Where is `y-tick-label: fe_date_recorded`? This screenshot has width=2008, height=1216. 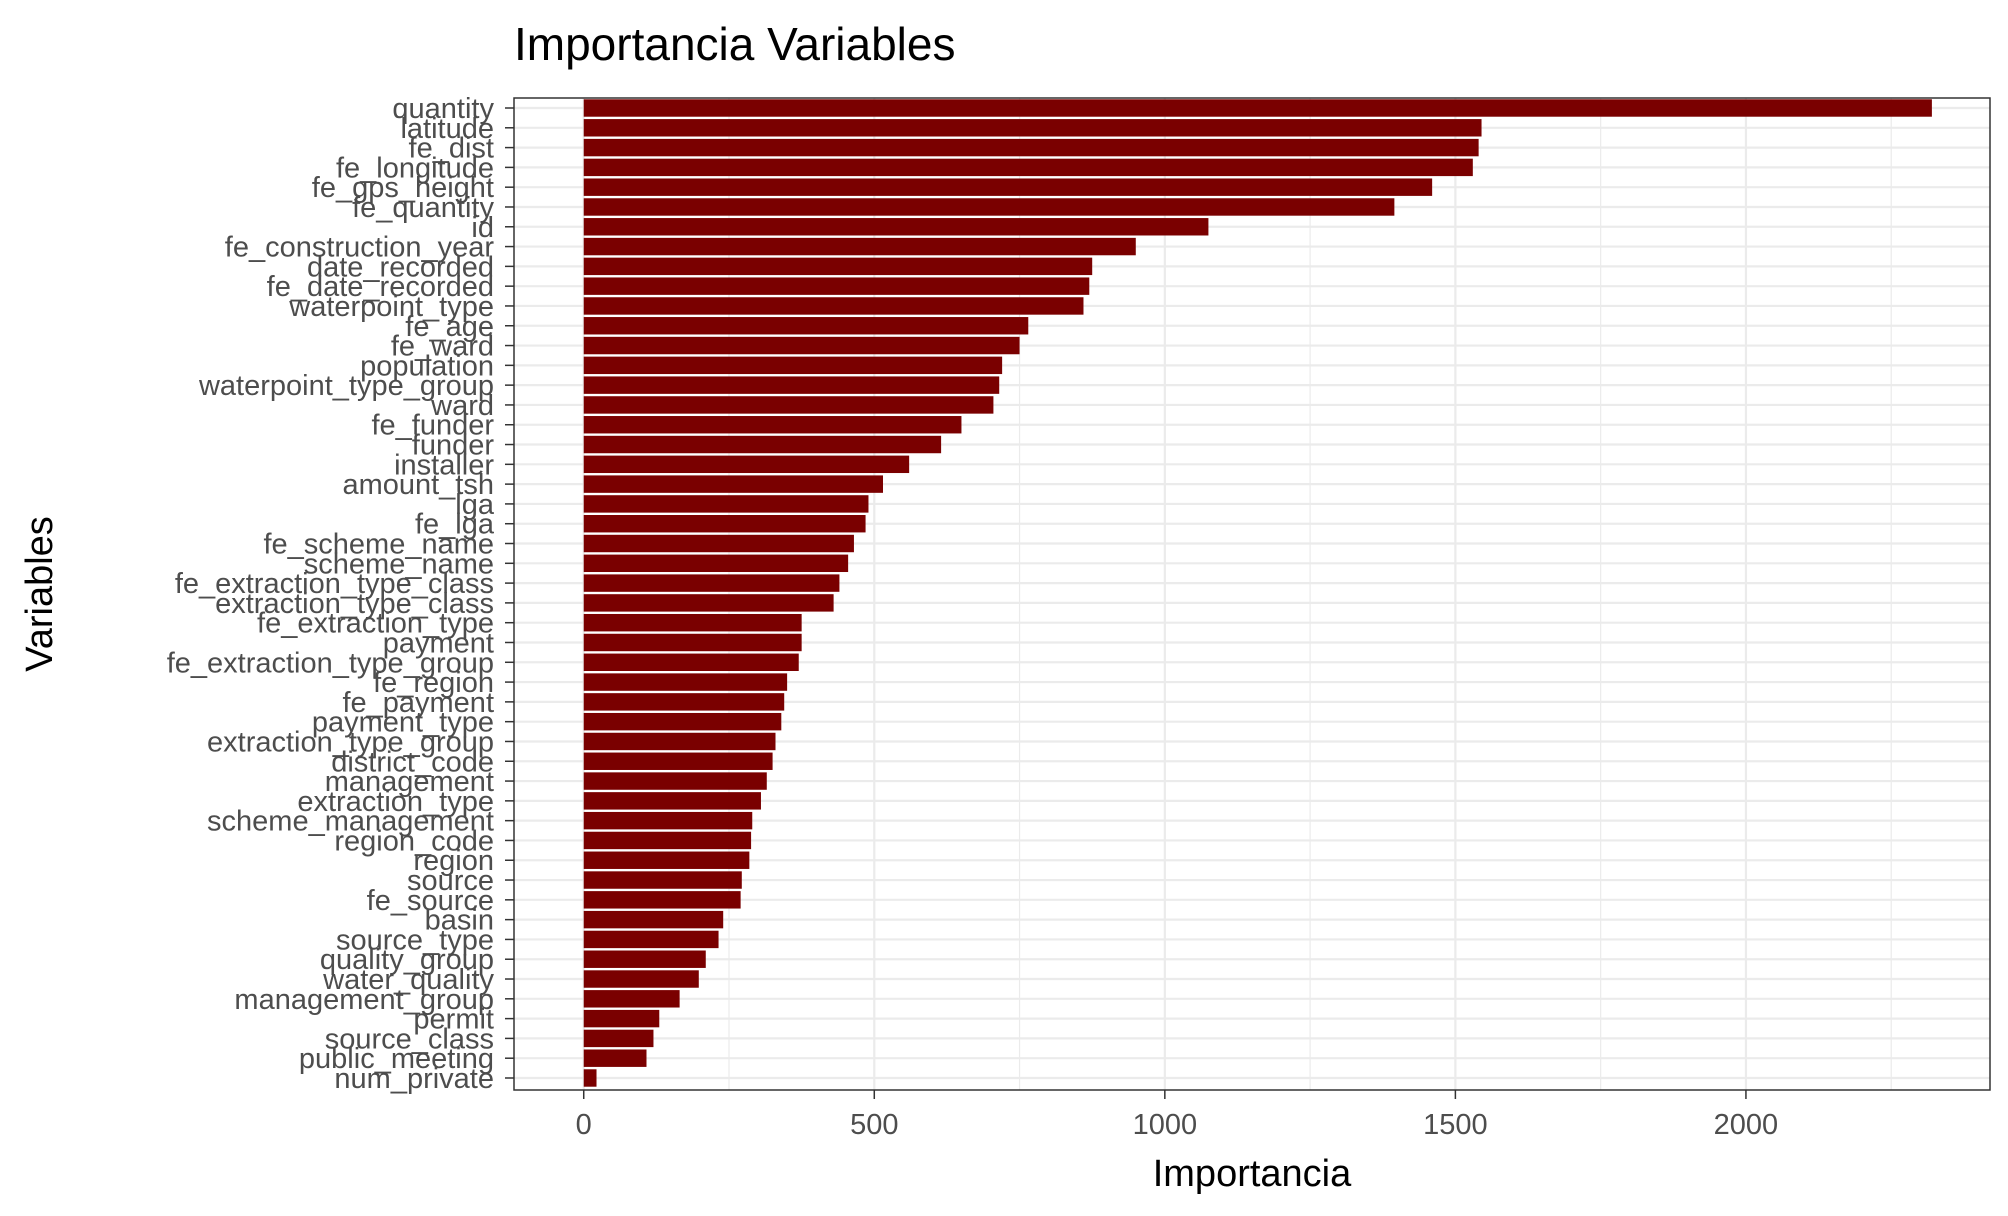
y-tick-label: fe_date_recorded is located at coordinates (380, 287).